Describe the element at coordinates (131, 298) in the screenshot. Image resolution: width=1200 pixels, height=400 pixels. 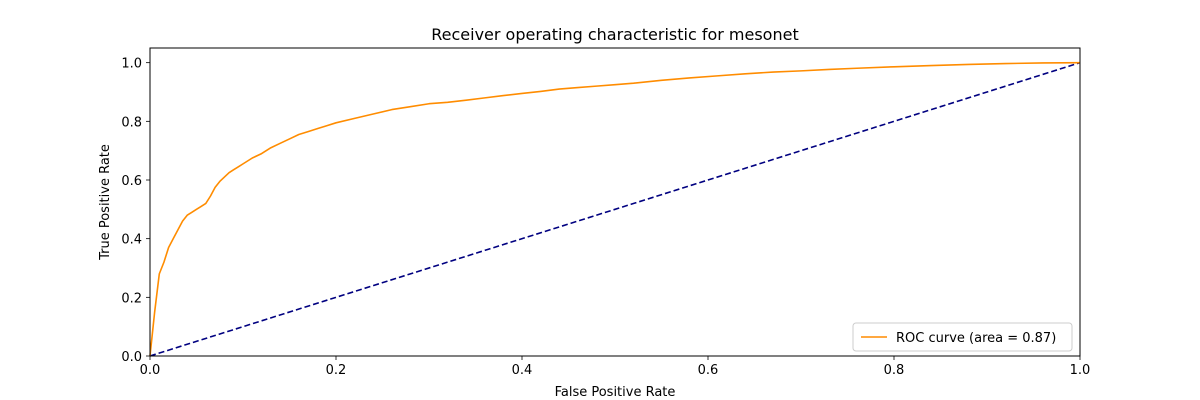
I see `y-tick-label: 0.2` at that location.